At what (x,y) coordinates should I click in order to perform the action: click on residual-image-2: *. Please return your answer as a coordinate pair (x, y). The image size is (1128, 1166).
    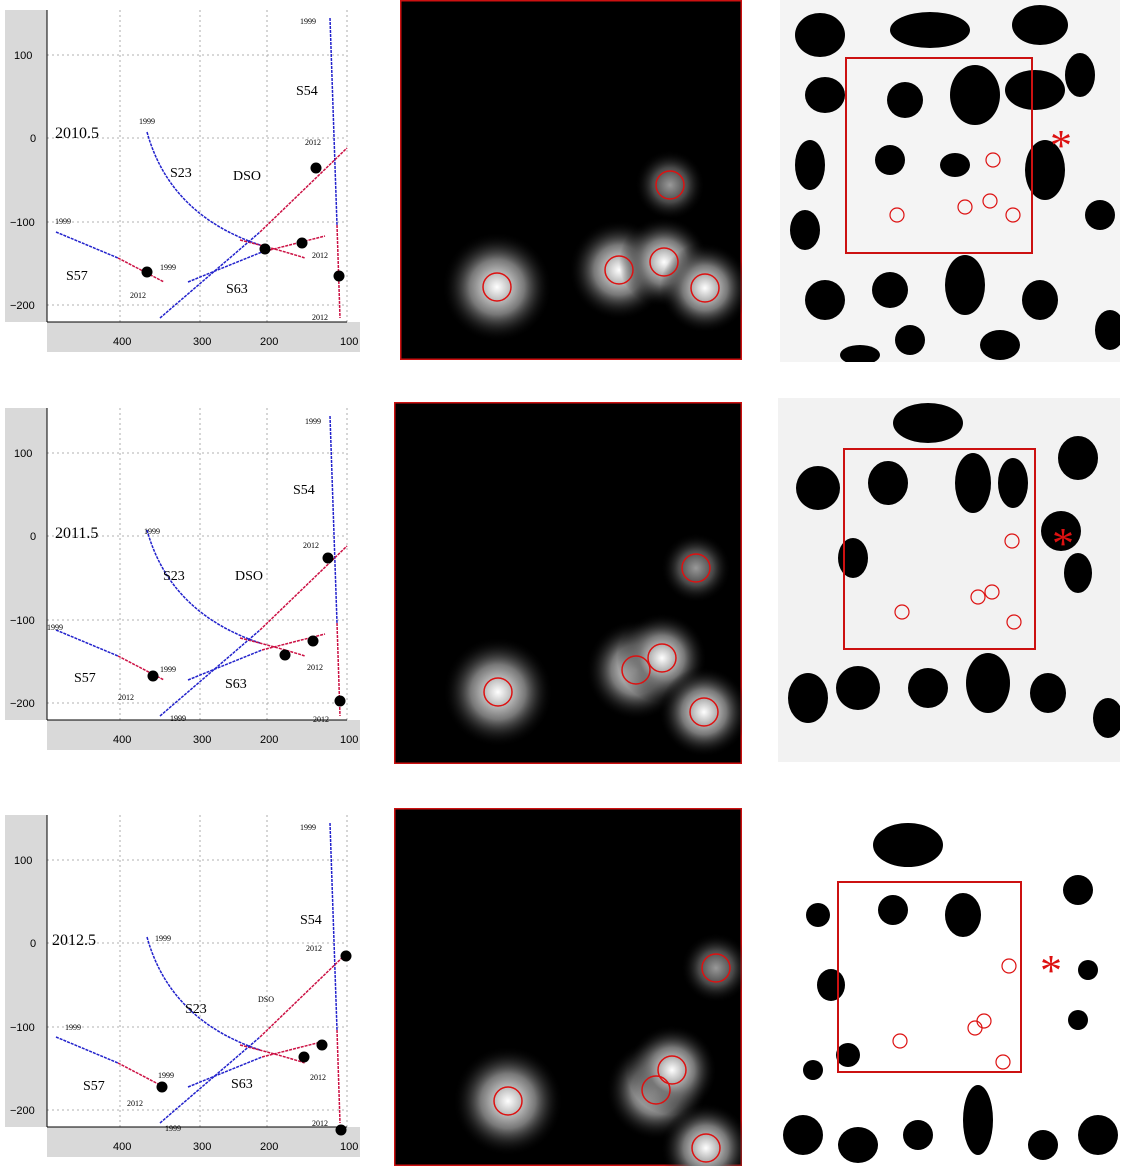
    Looking at the image, I should click on (949, 580).